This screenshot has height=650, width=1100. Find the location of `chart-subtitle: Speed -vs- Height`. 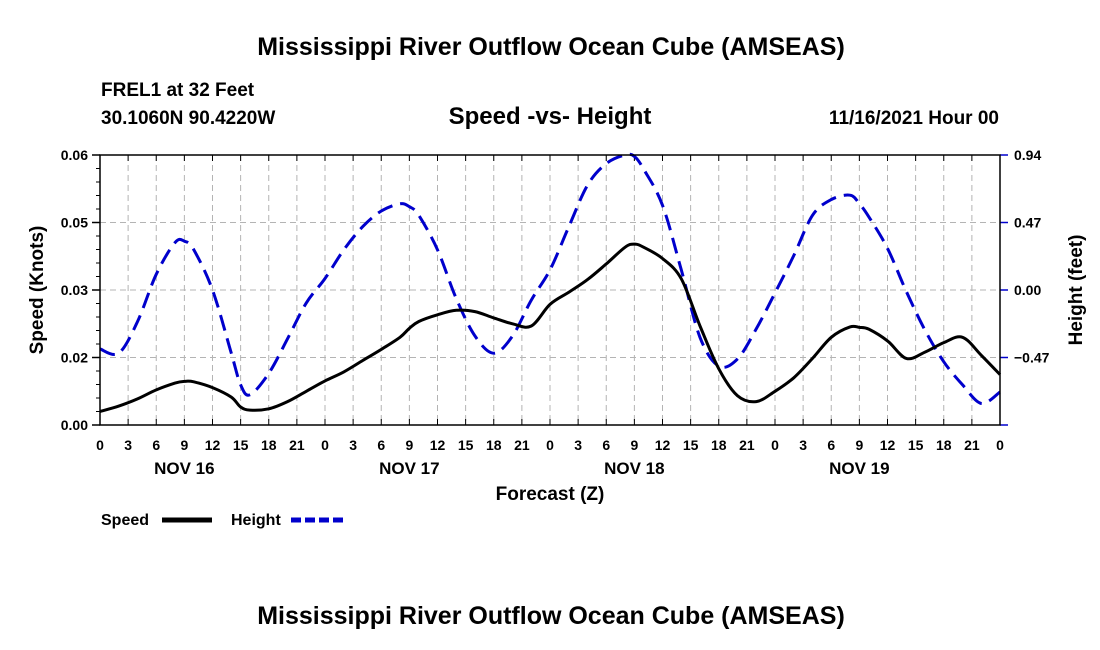

chart-subtitle: Speed -vs- Height is located at coordinates (550, 116).